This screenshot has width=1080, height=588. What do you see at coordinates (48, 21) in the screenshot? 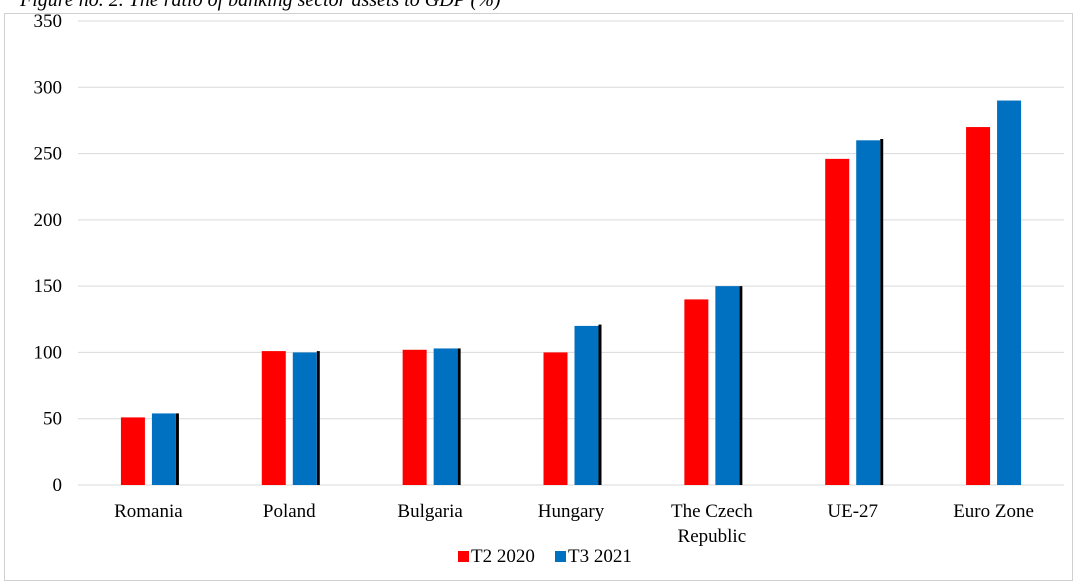
I see `y-tick-label: 350` at bounding box center [48, 21].